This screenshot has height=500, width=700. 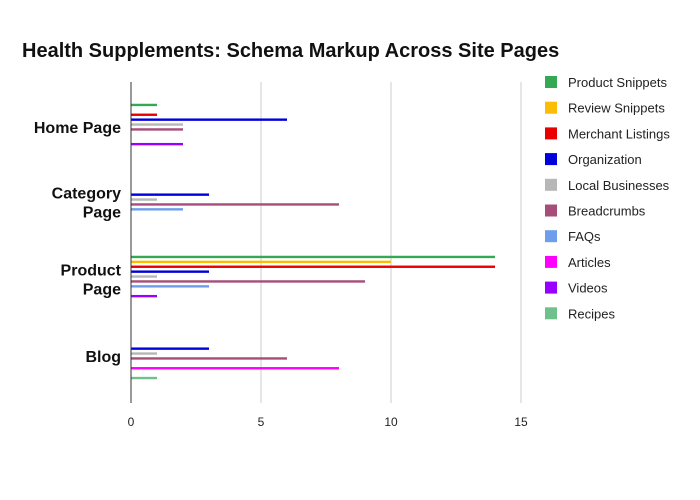 I want to click on category-label: Category Page, so click(x=86, y=204).